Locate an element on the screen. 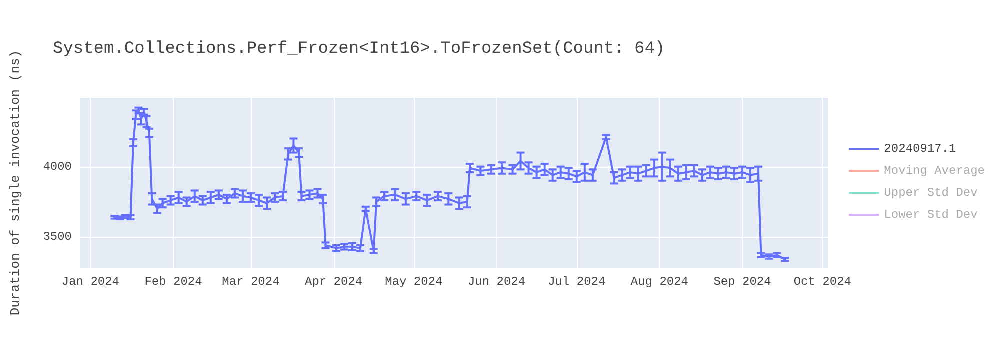 This screenshot has height=350, width=1000. x-tick-label: Jan 2024 is located at coordinates (91, 282).